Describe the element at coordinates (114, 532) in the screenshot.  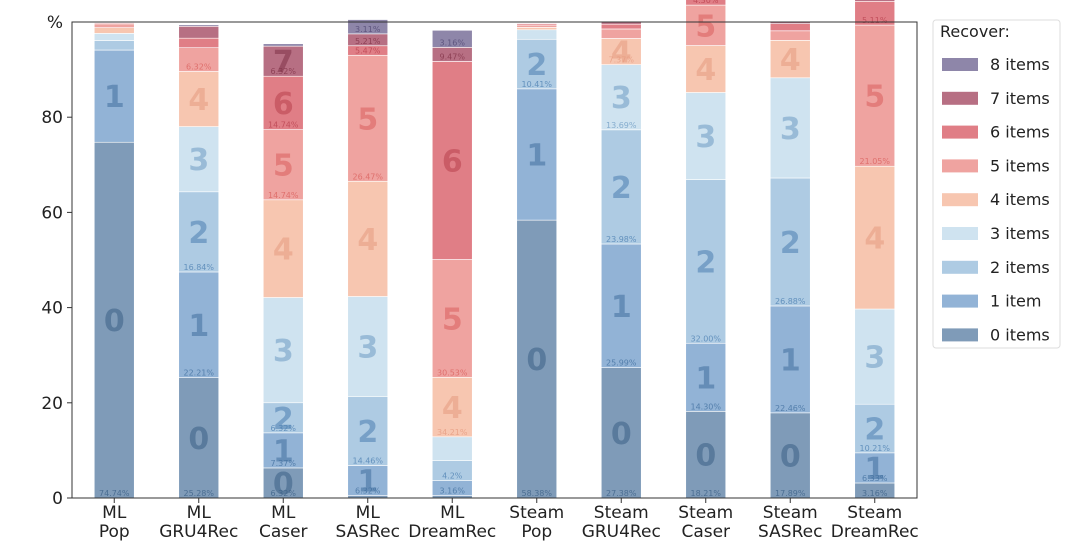
I see `x-tick-label: Pop` at that location.